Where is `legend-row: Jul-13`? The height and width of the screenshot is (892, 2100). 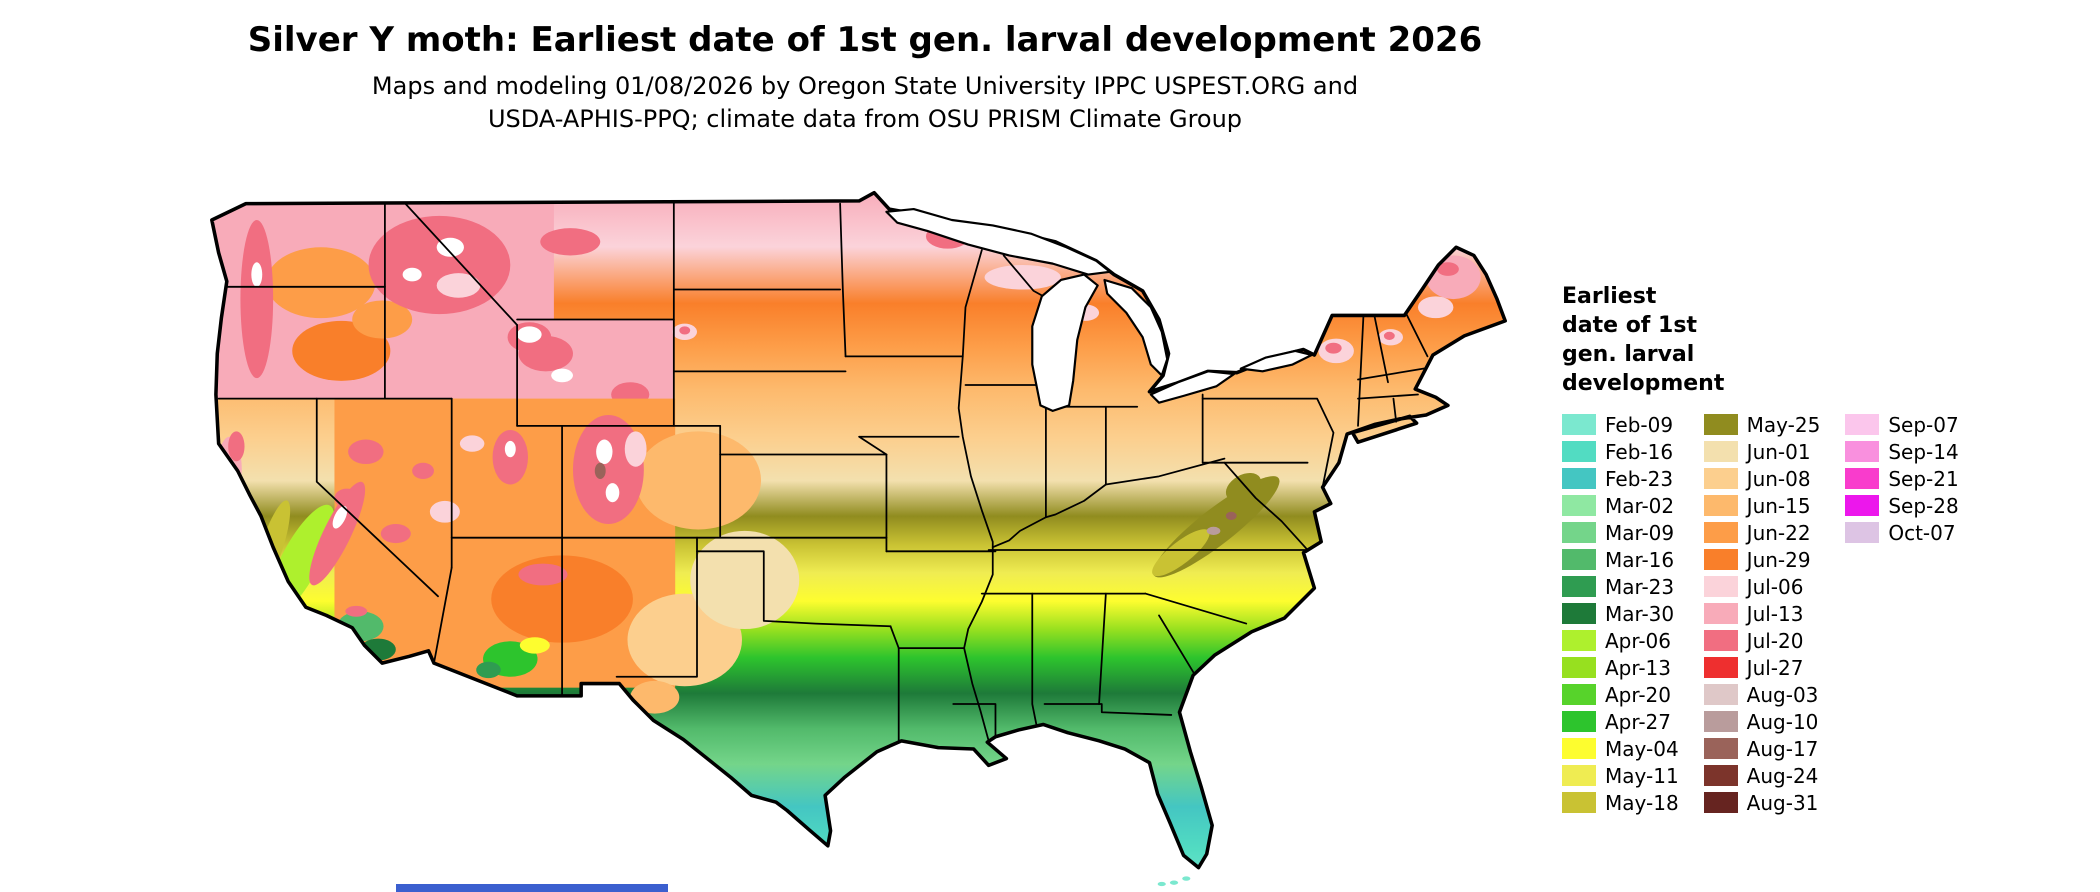 legend-row: Jul-13 is located at coordinates (1762, 613).